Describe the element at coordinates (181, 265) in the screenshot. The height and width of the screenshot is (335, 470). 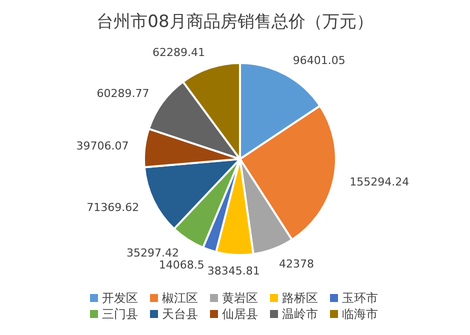
I see `data-label: 14068.5` at that location.